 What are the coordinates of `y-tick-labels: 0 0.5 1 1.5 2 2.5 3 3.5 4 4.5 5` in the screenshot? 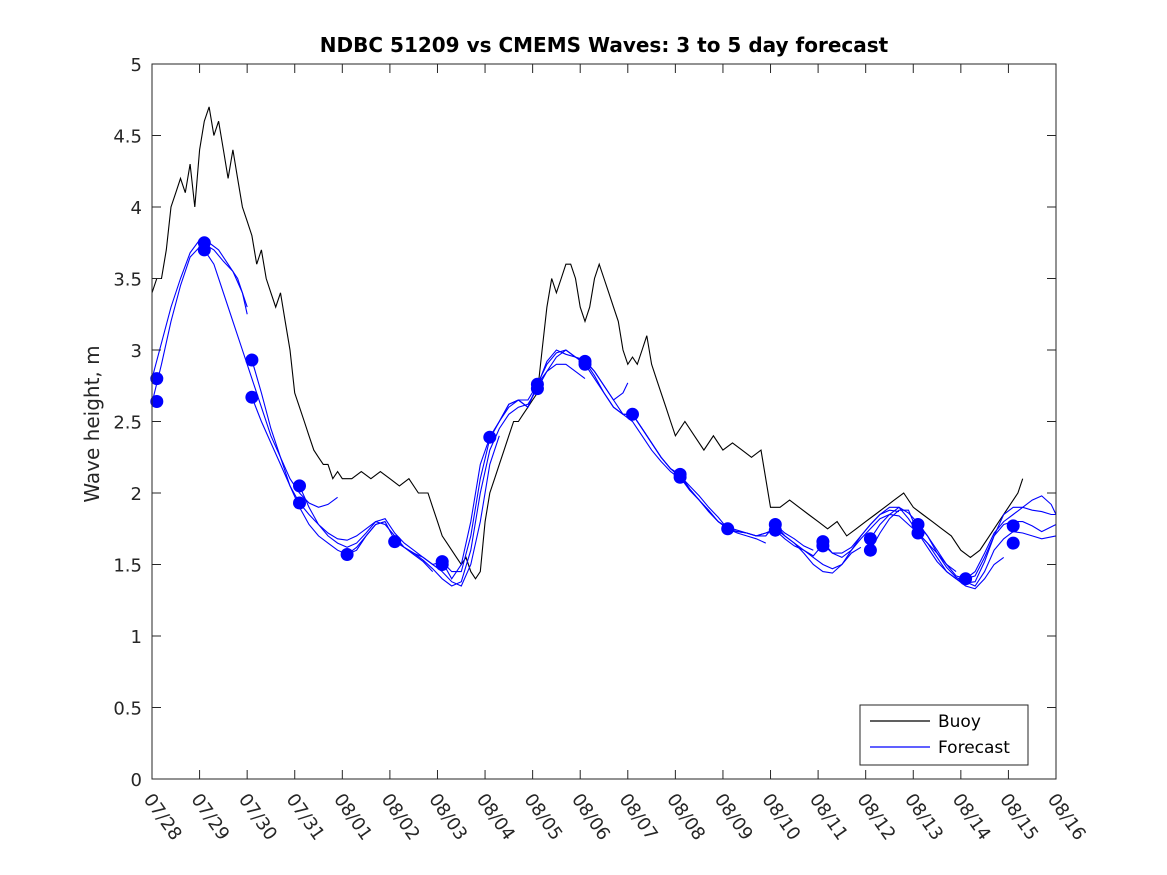 It's located at (127, 423).